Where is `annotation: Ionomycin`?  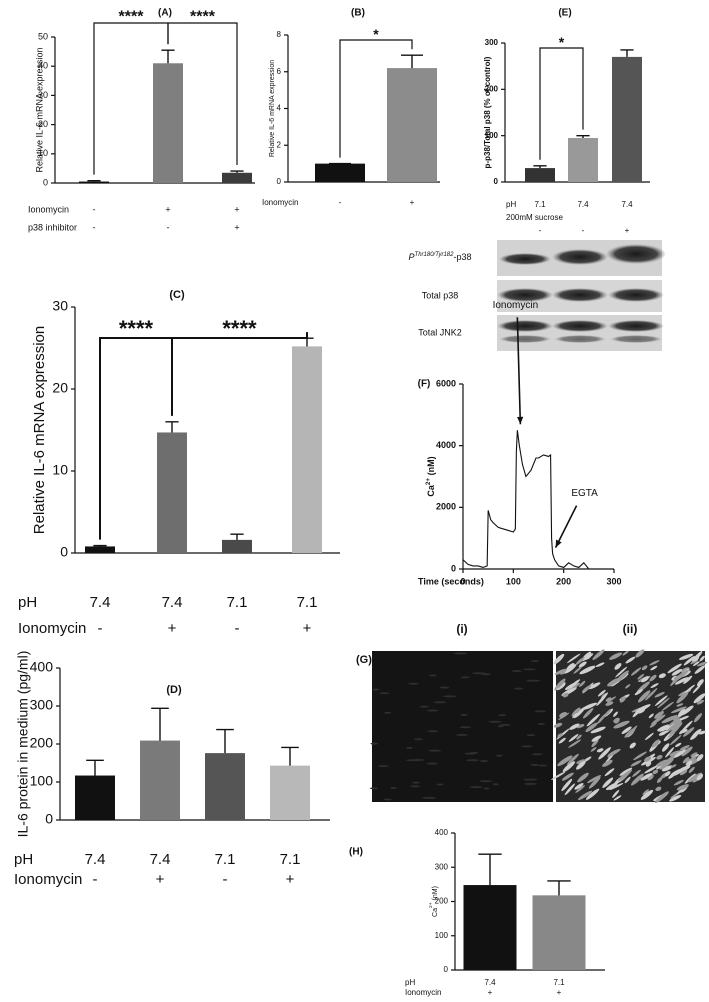 annotation: Ionomycin is located at coordinates (516, 305).